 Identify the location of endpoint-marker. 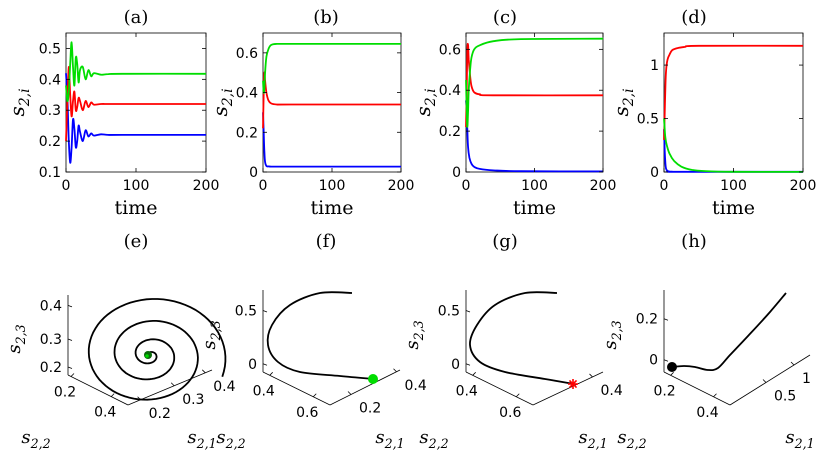
(373, 379).